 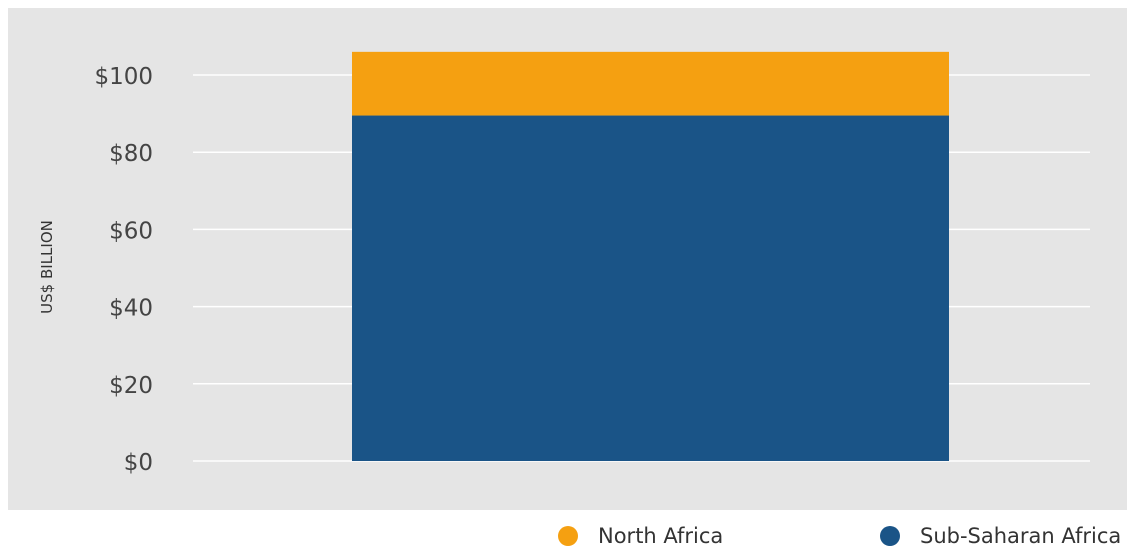 What do you see at coordinates (123, 270) in the screenshot?
I see `y-tick-labels: $0 $20 $40 $60 $80 $100` at bounding box center [123, 270].